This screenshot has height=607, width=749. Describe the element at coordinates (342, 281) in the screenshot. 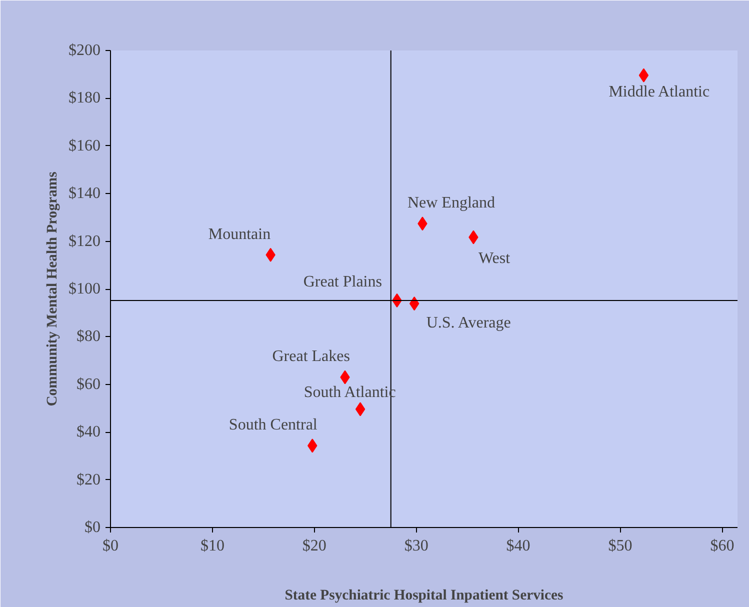

I see `annotation: Great Plains` at that location.